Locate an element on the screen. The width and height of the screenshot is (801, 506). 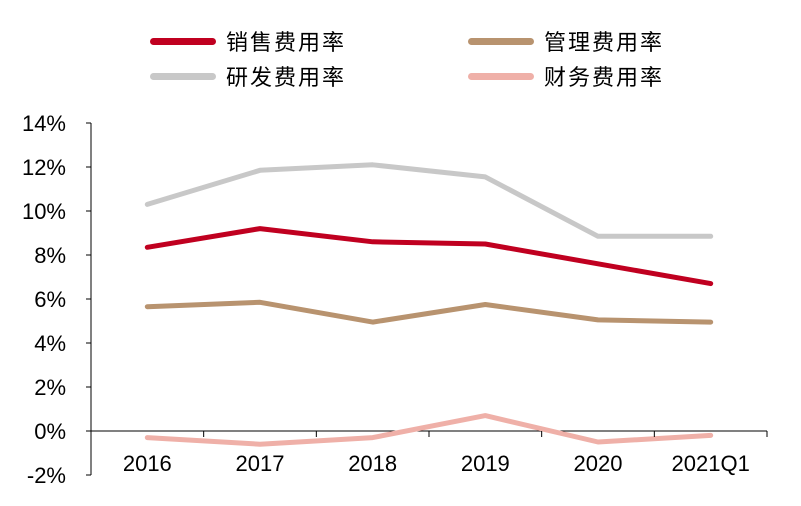
legend-item-finance: 财务费用率 is located at coordinates (566, 76).